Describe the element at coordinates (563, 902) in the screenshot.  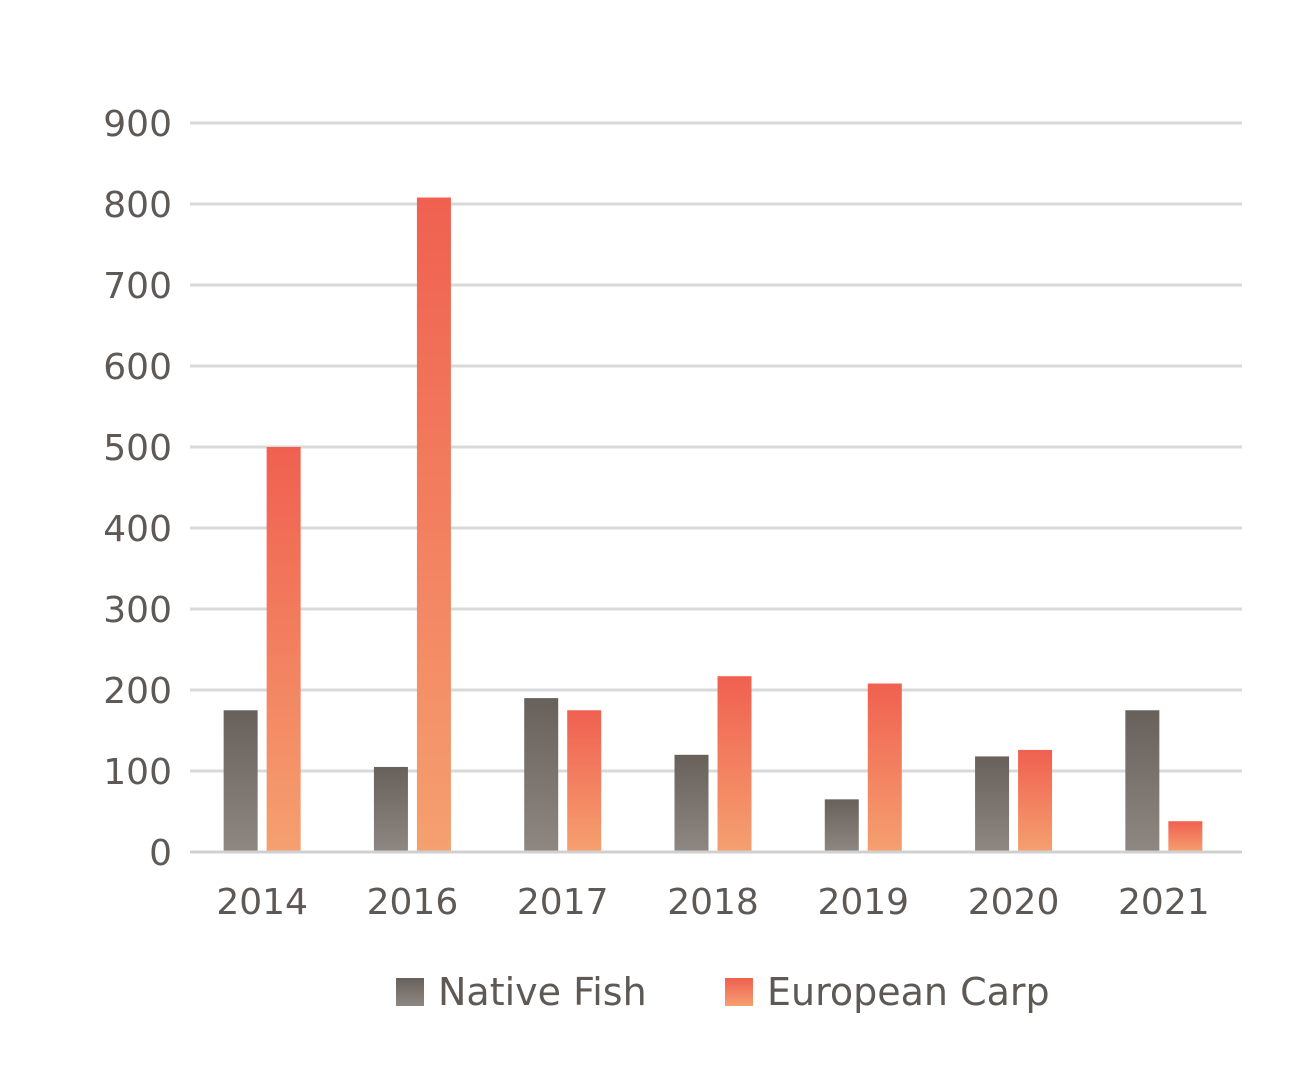
I see `x-tick-label: 2017` at that location.